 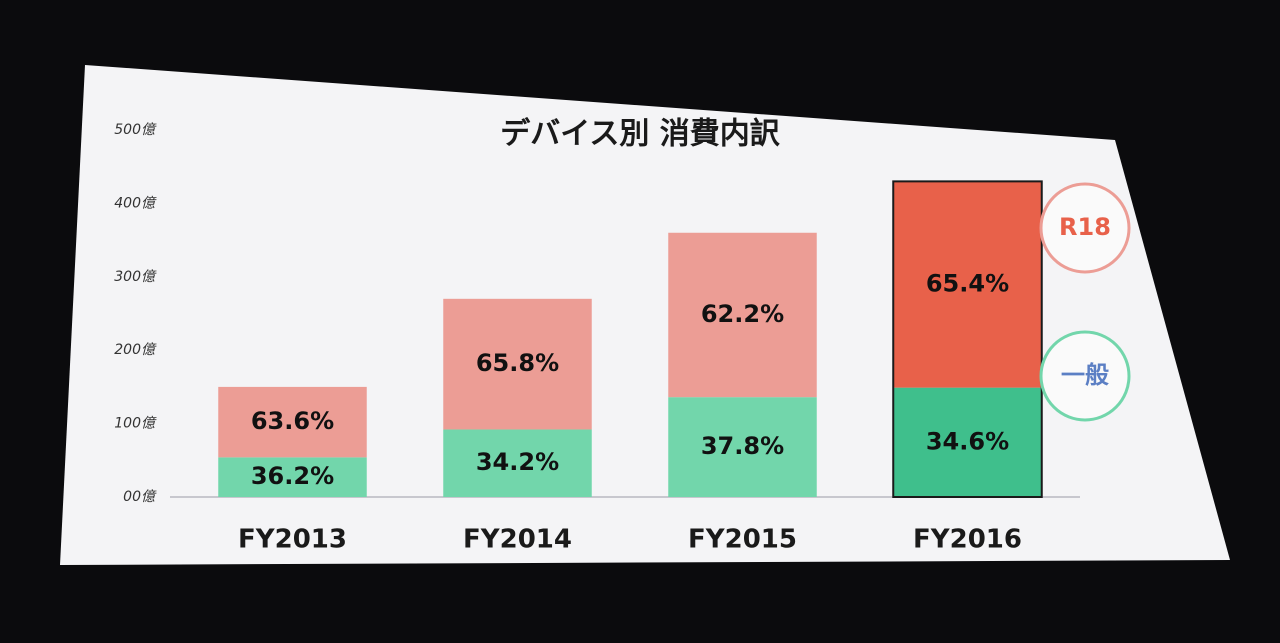 I want to click on bar-outline, so click(x=967, y=339).